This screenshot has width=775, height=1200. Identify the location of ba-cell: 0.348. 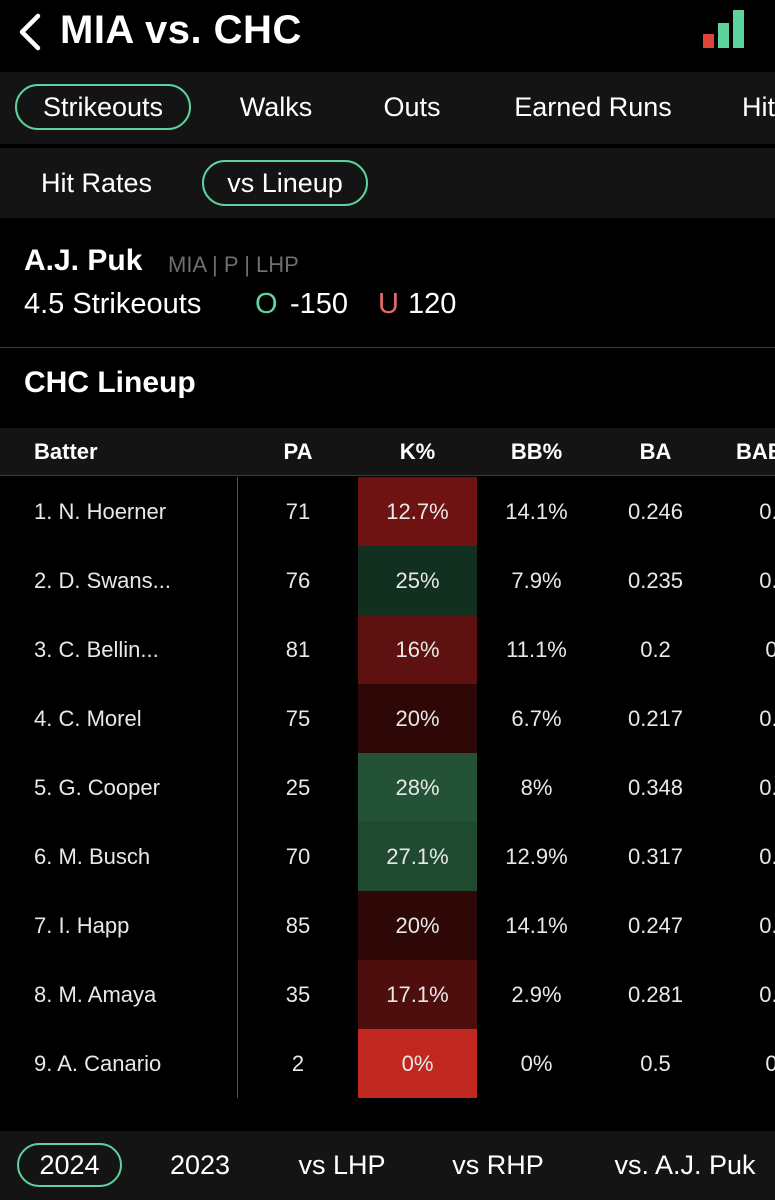
(655, 787).